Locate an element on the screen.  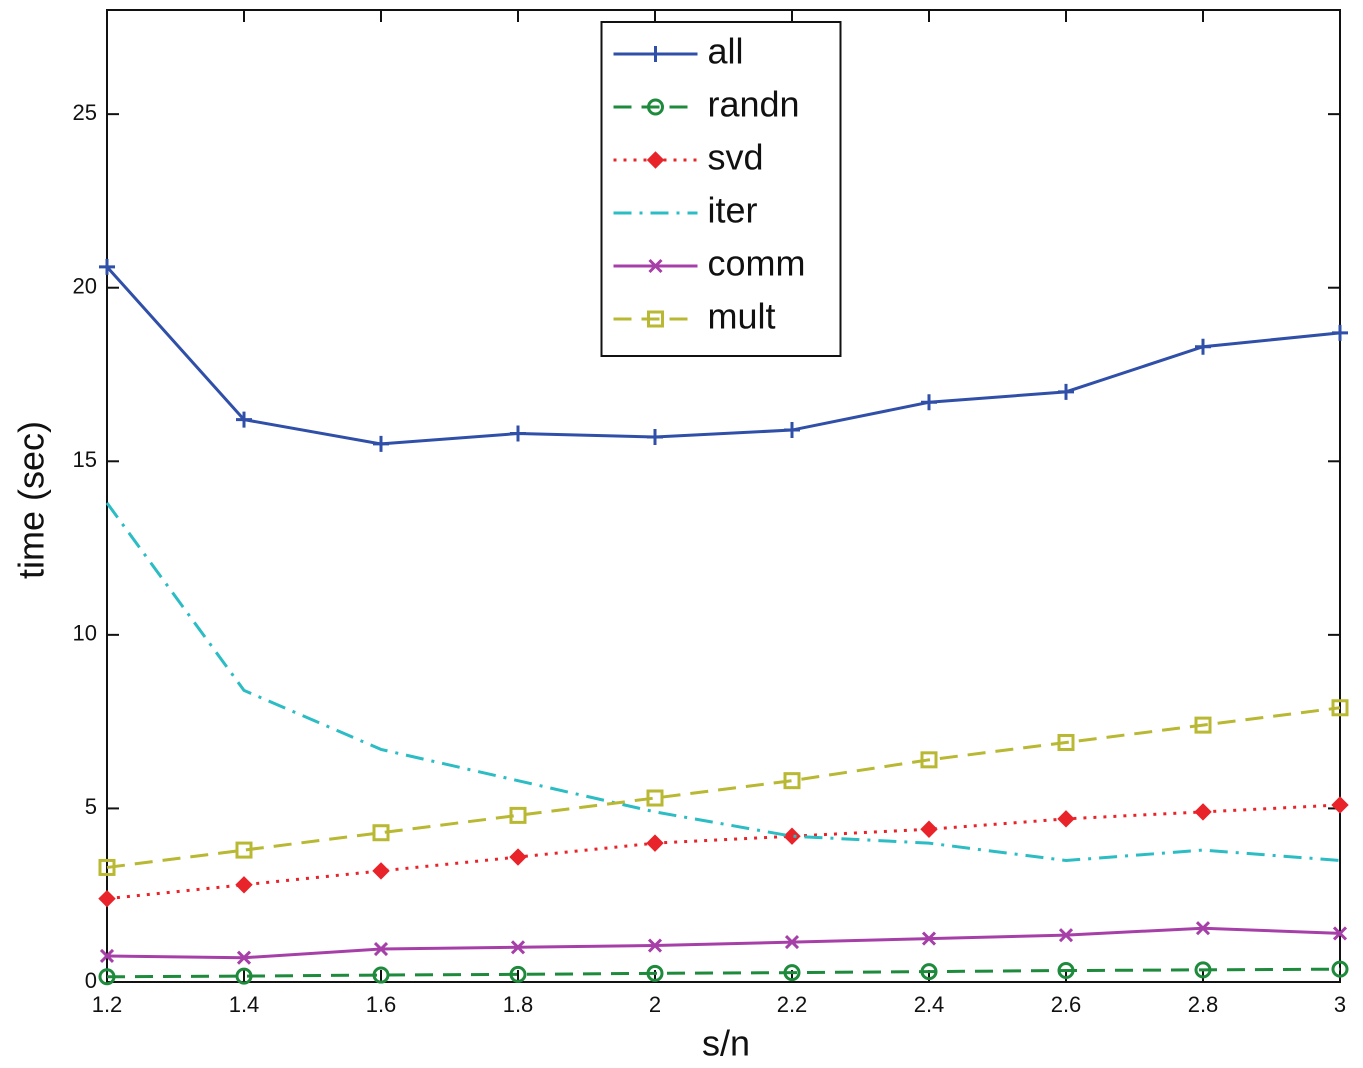
x-tick-label: 2.4 is located at coordinates (929, 1004).